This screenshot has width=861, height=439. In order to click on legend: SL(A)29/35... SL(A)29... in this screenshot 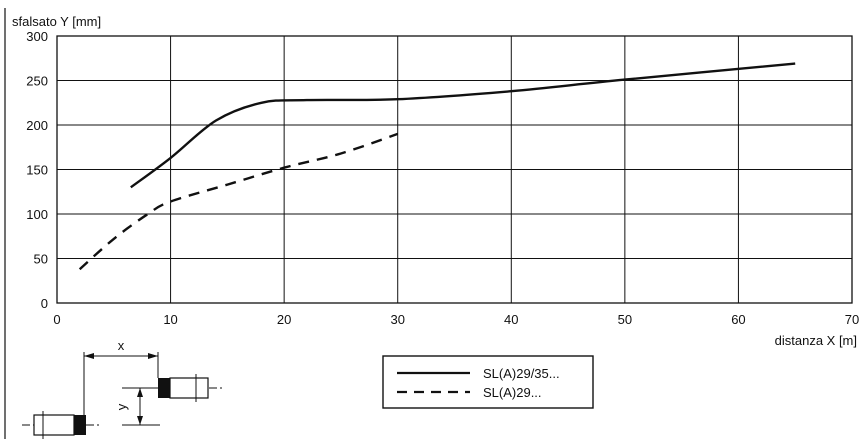, I will do `click(488, 382)`.